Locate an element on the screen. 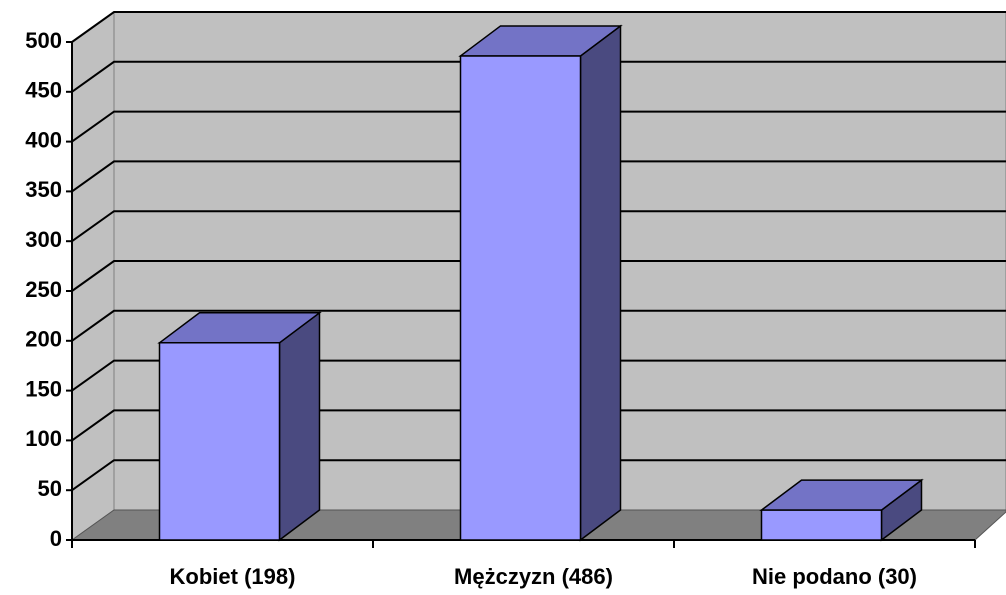 Image resolution: width=1006 pixels, height=595 pixels. x-tick-label: Kobiet (198) is located at coordinates (233, 576).